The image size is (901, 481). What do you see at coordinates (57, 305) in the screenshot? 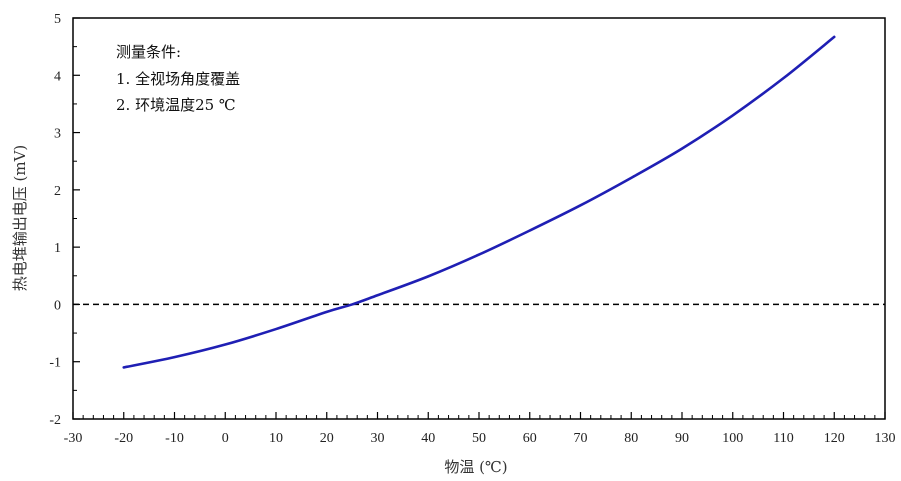
I see `y-tick-label: 0` at bounding box center [57, 305].